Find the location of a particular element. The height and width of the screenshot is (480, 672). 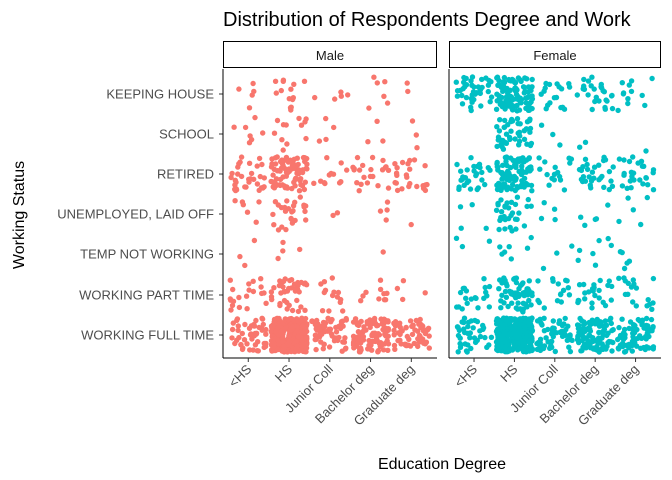

y-tick-label: UNEMPLOYED, LAID OFF is located at coordinates (135, 214).